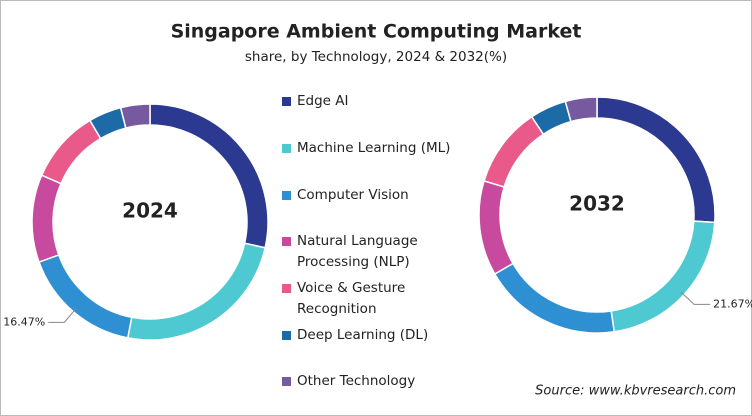 The width and height of the screenshot is (752, 416). I want to click on legend-label: Edge AI, so click(323, 101).